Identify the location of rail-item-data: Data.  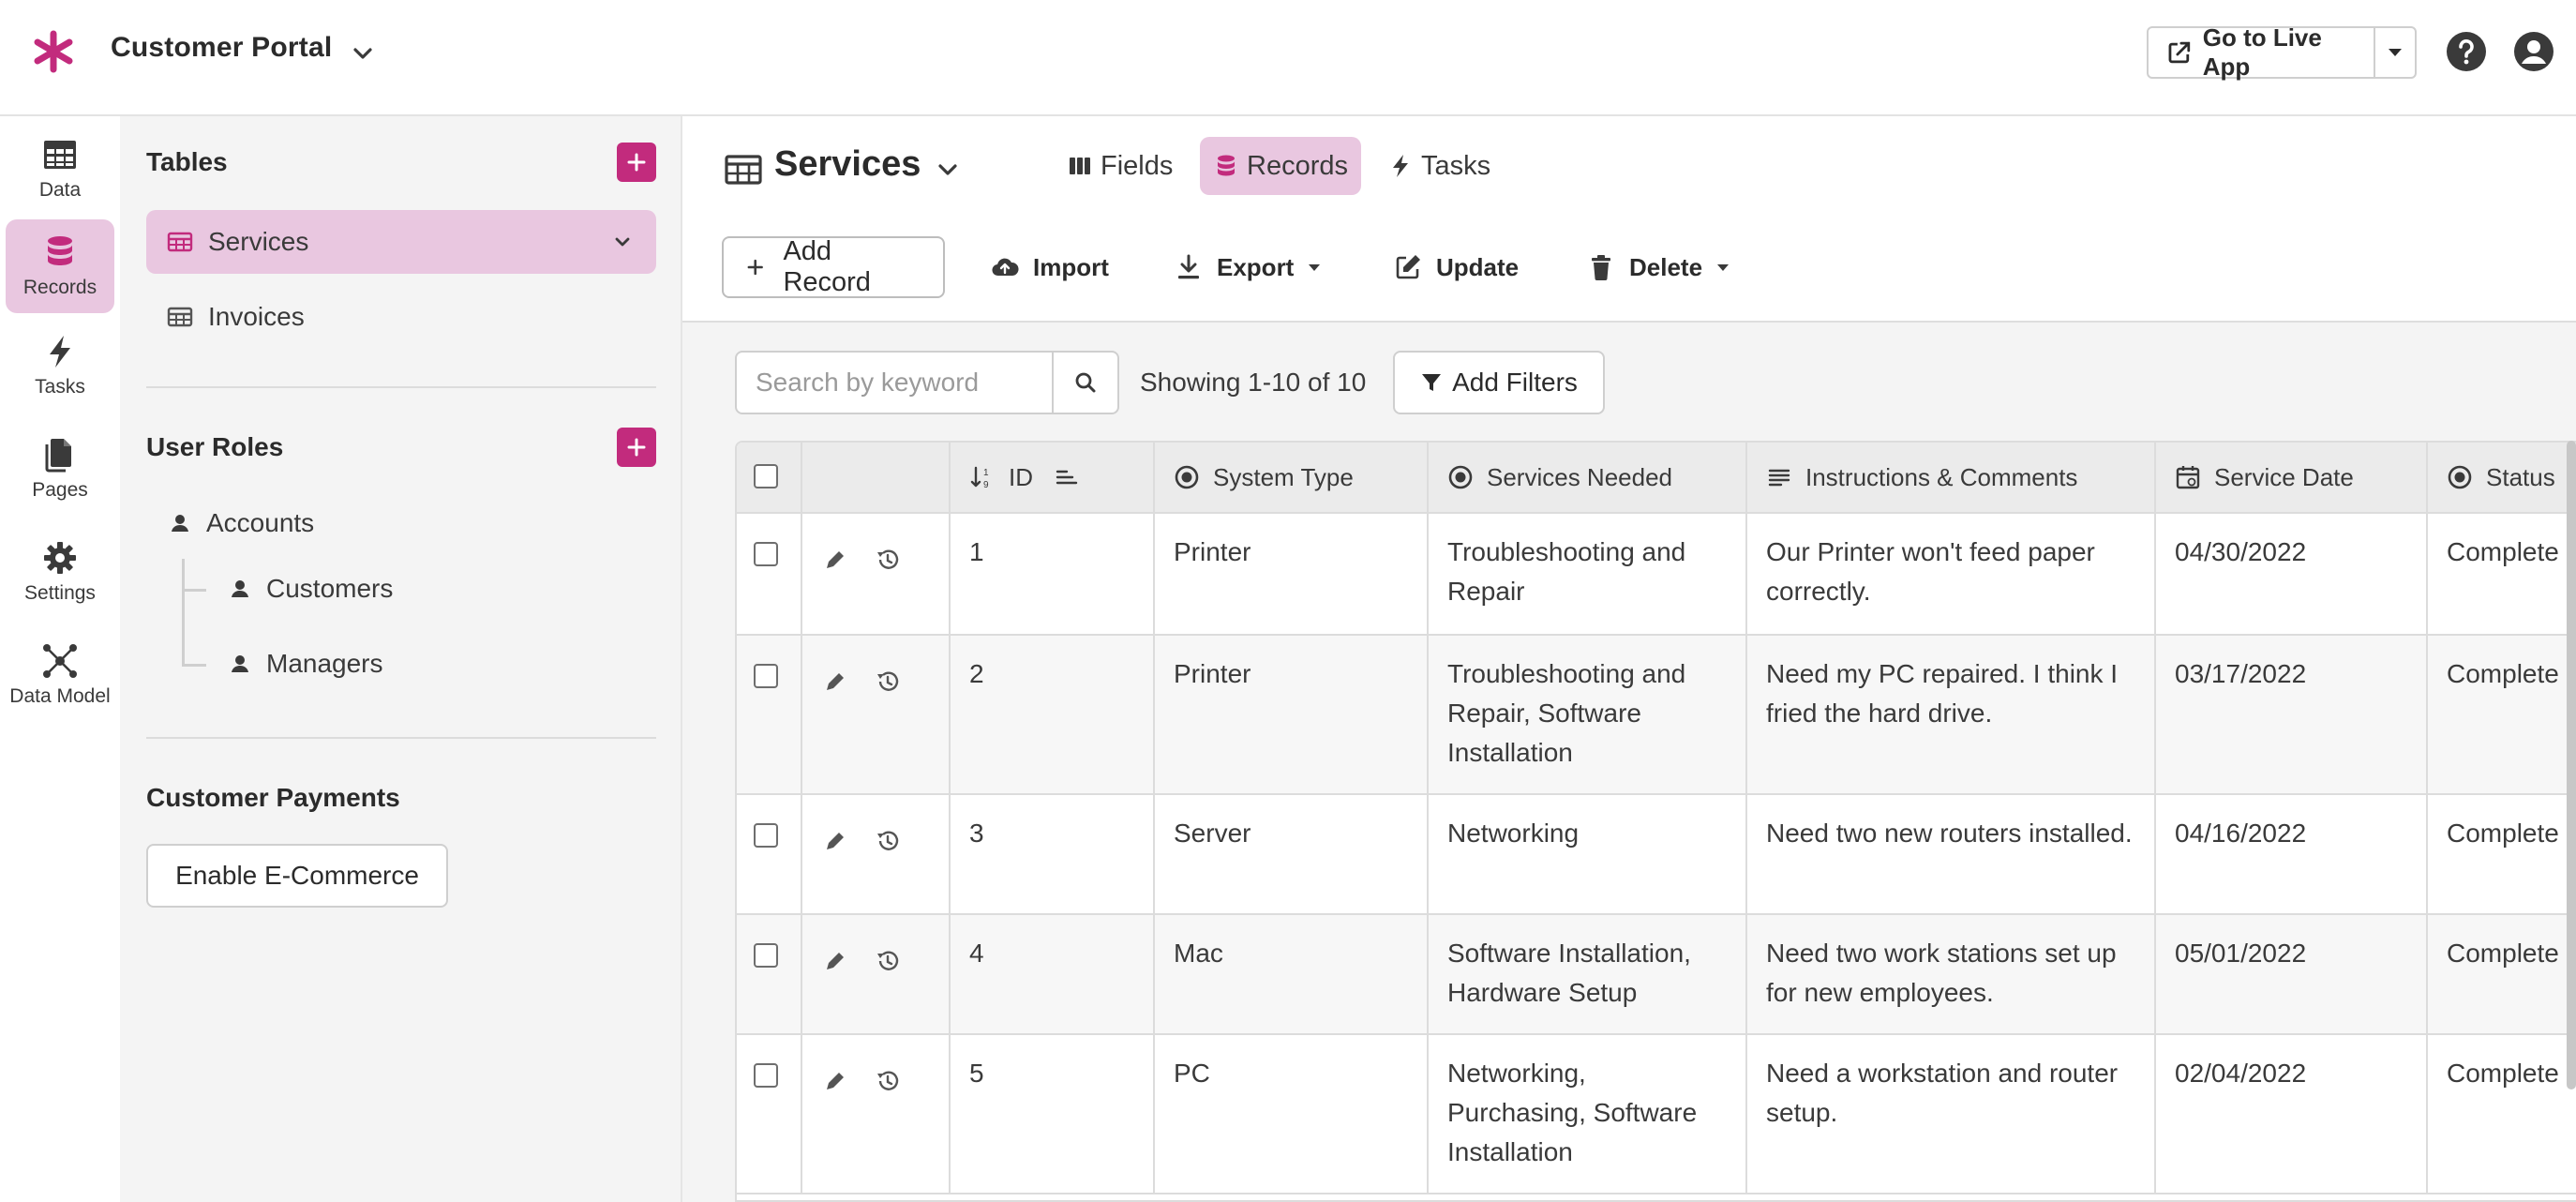
(60, 169).